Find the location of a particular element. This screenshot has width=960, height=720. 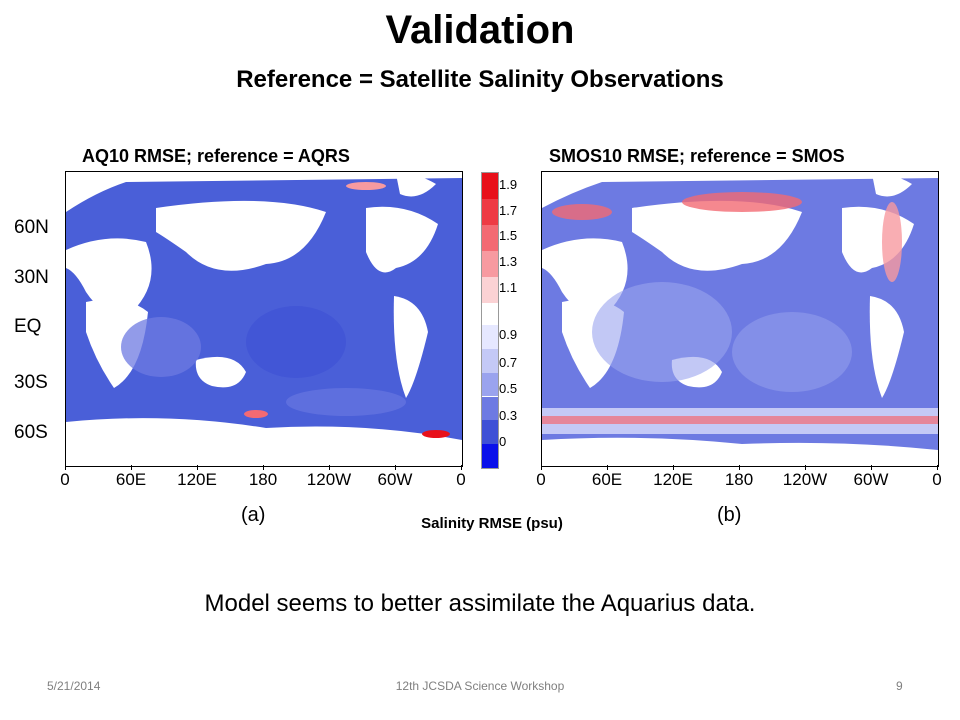

colorbar-label: 1.5 is located at coordinates (508, 235).